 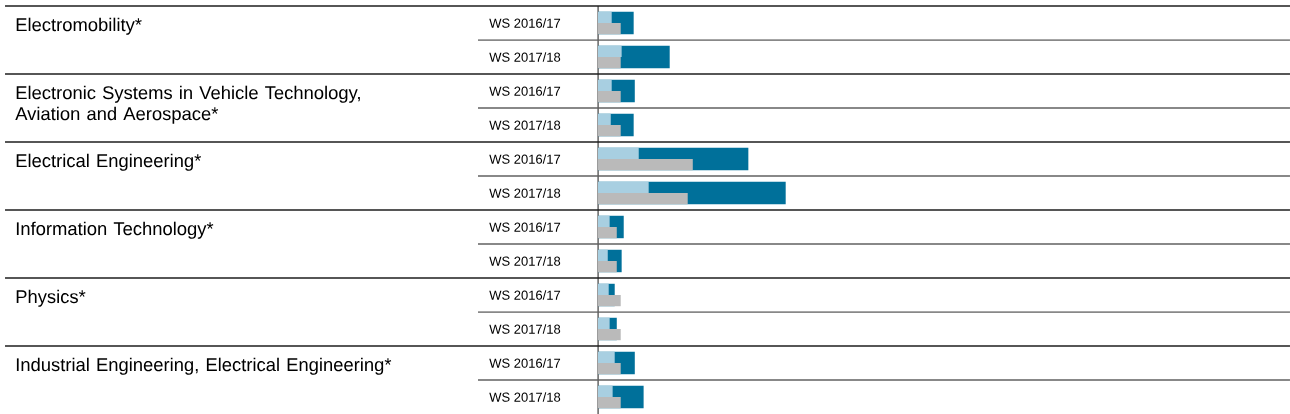 I want to click on text: Electrical Engineering*, so click(x=109, y=162).